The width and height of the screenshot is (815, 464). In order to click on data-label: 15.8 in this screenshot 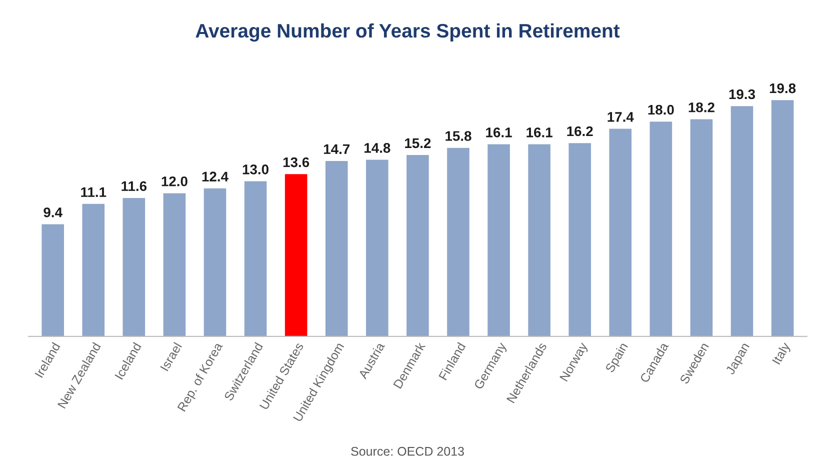, I will do `click(459, 136)`.